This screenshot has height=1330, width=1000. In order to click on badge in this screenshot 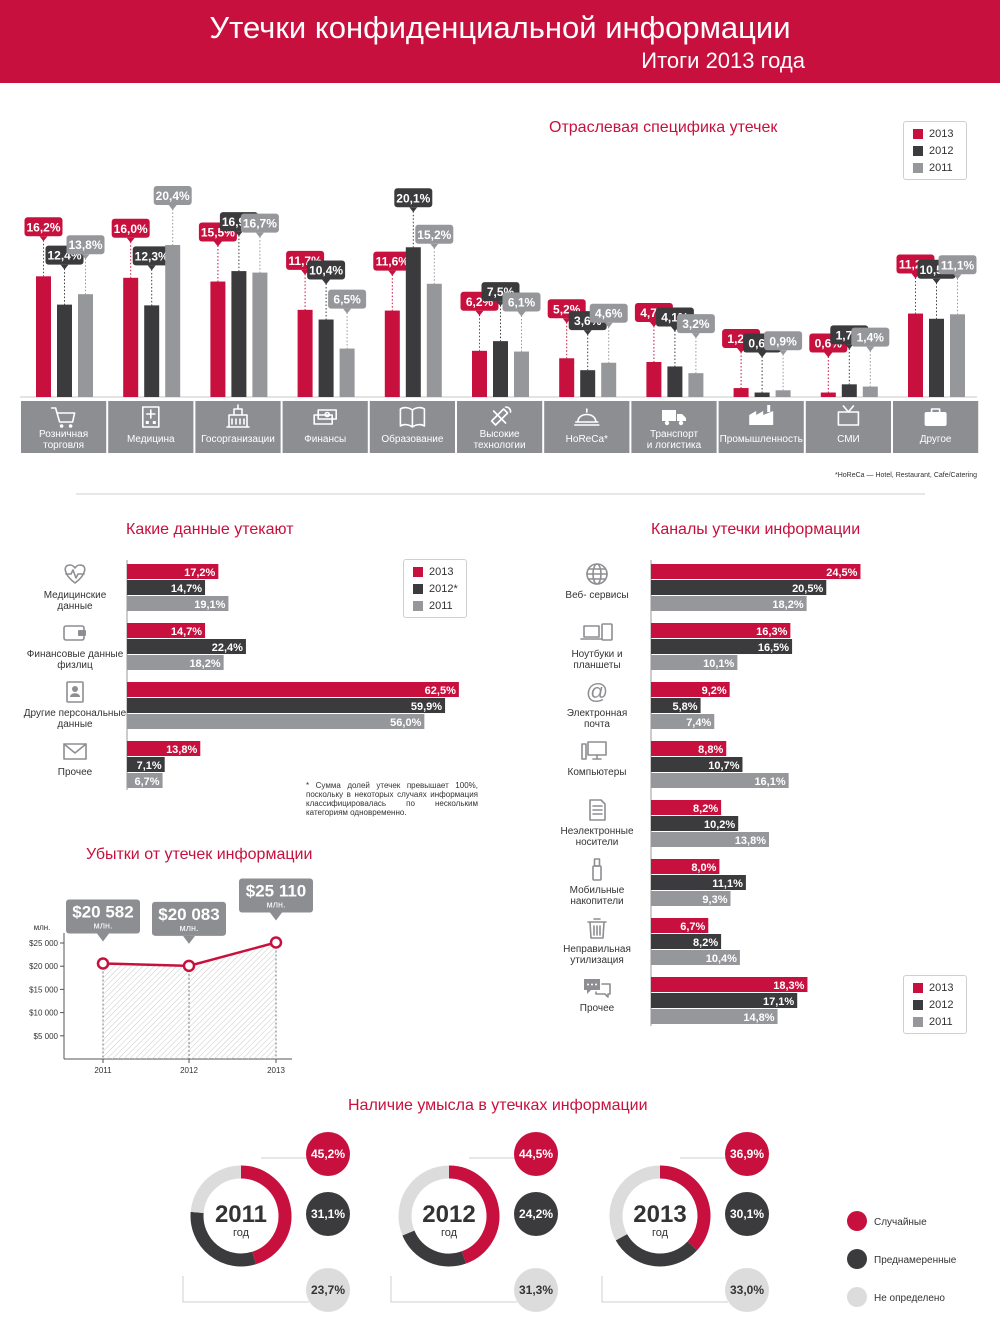, I will do `click(75, 692)`.